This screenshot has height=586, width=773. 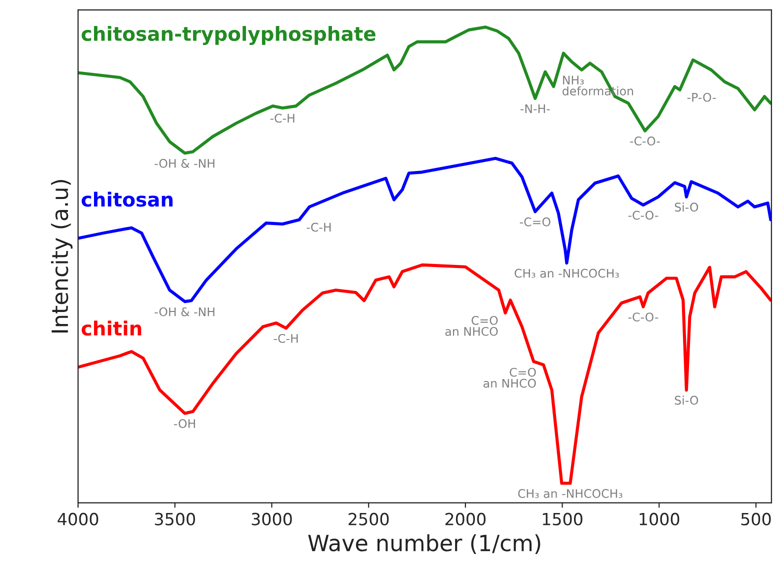 I want to click on annotation: -N-H-, so click(x=535, y=108).